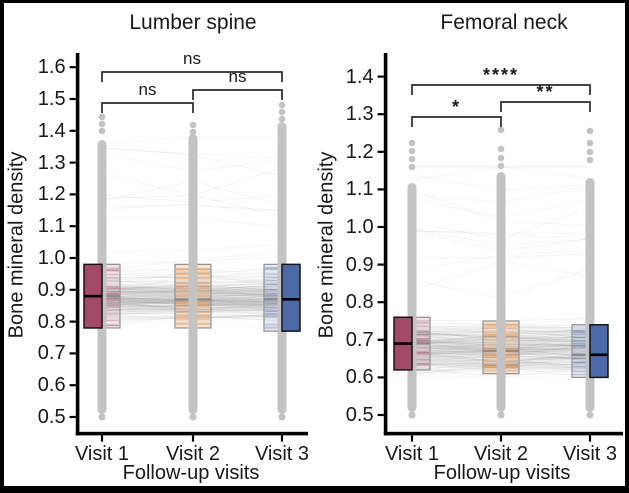 The width and height of the screenshot is (629, 493). Describe the element at coordinates (501, 75) in the screenshot. I see `significance-label: ****` at that location.